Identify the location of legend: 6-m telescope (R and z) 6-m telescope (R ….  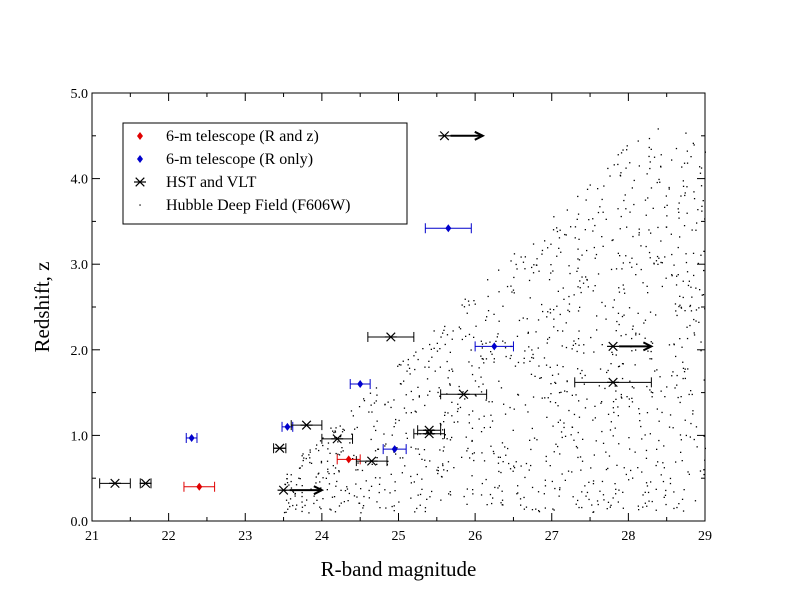
(265, 173).